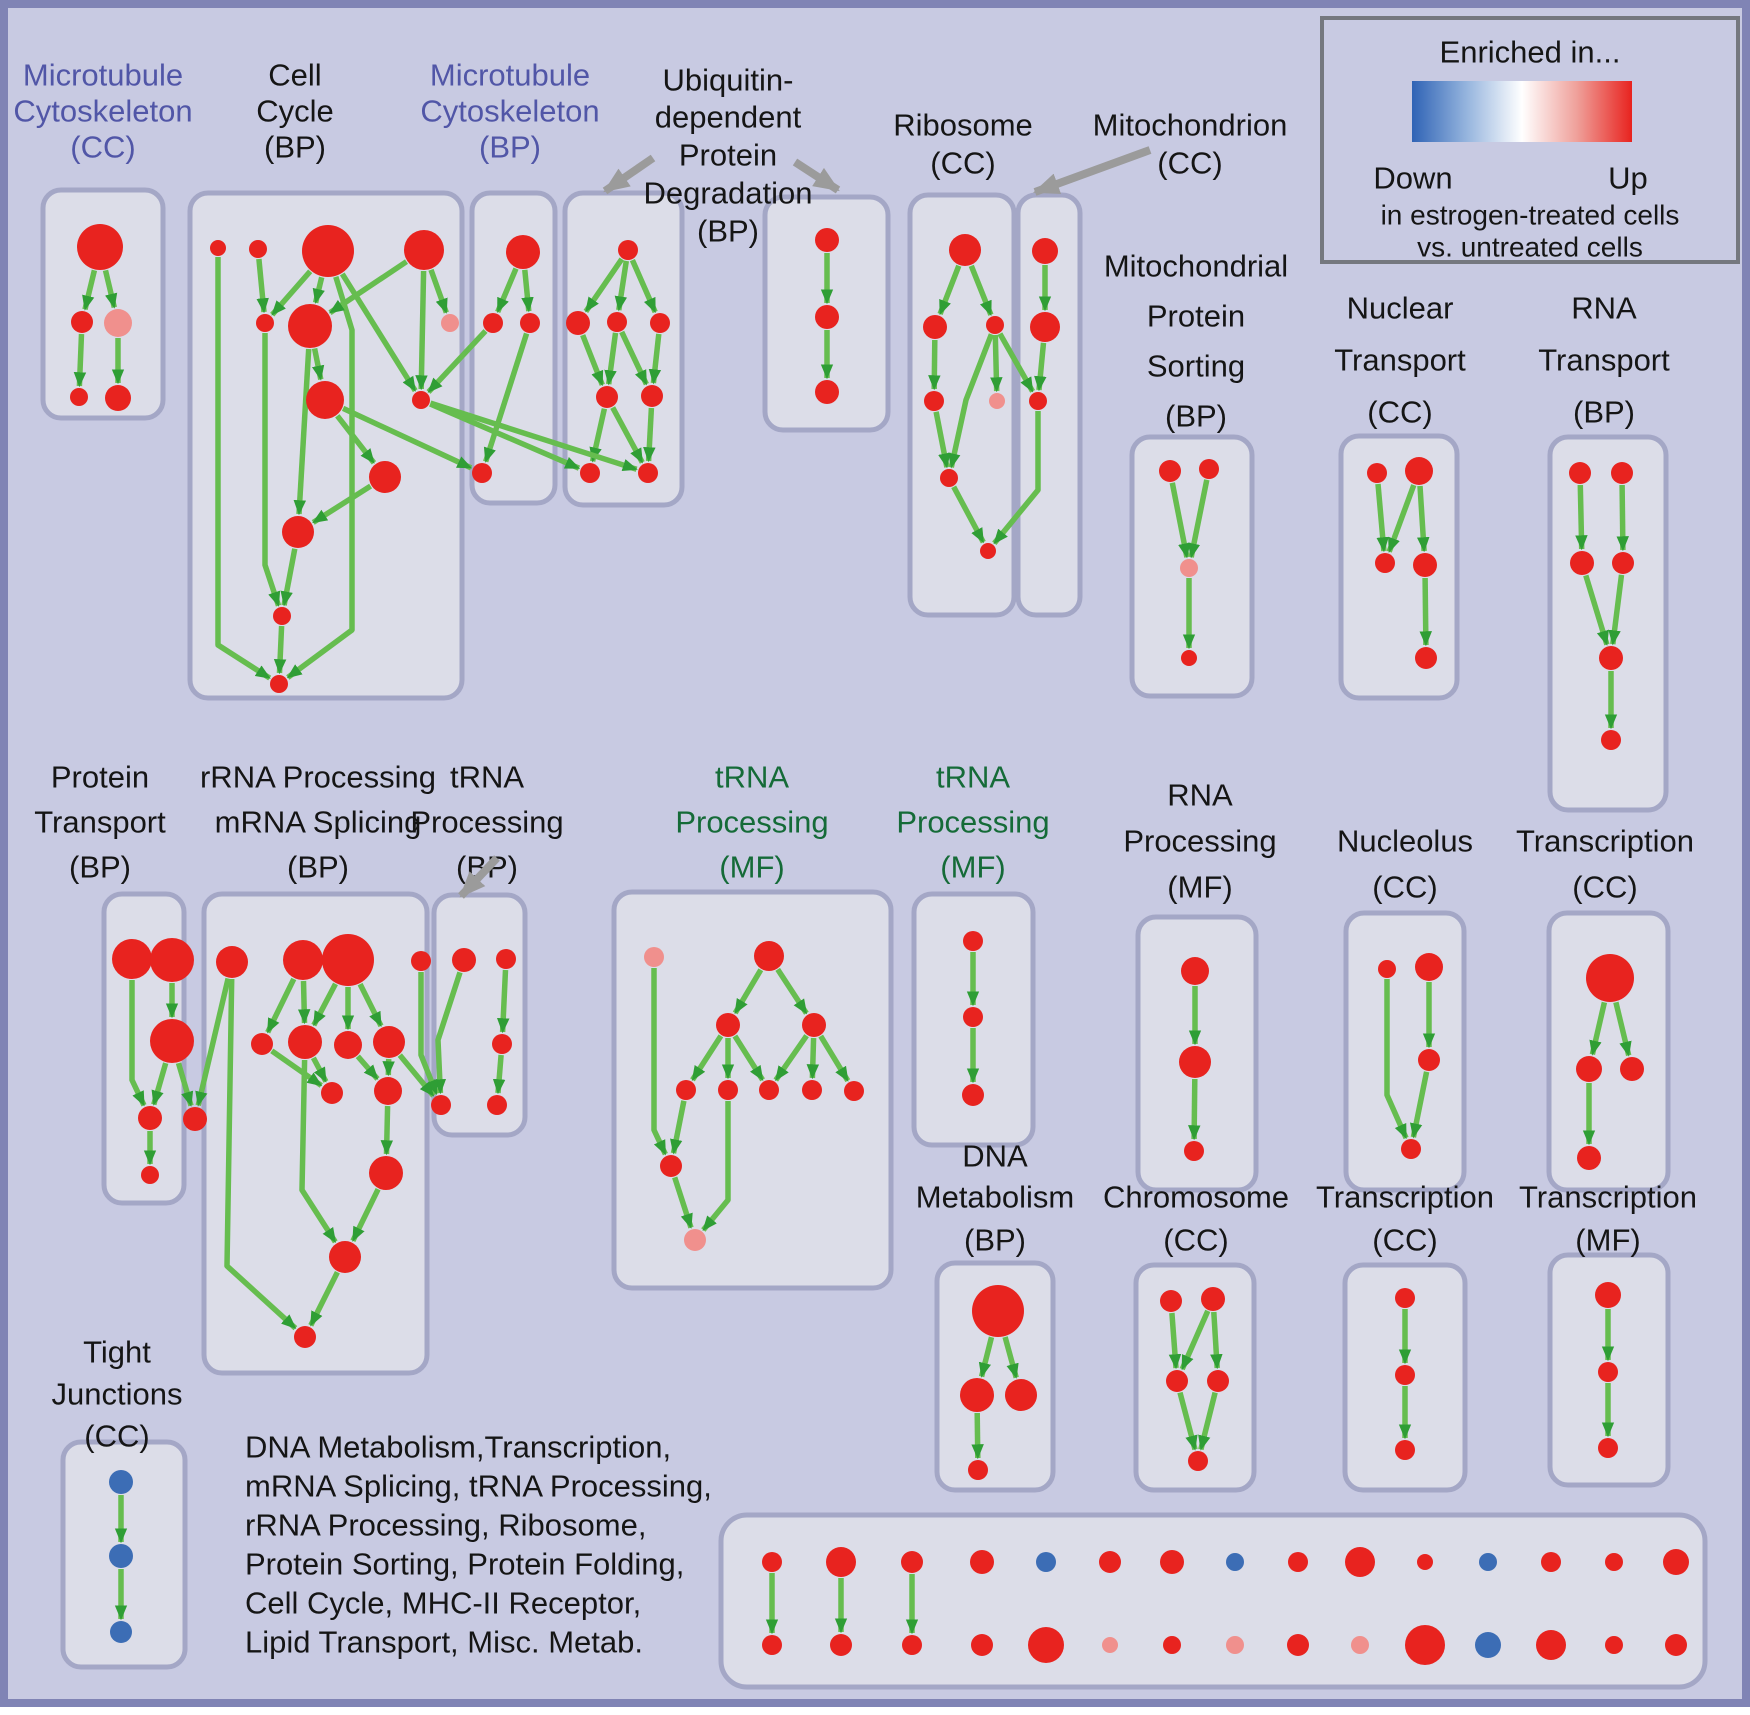 Image resolution: width=1750 pixels, height=1715 pixels. I want to click on go-term-node-ub1-b, so click(578, 323).